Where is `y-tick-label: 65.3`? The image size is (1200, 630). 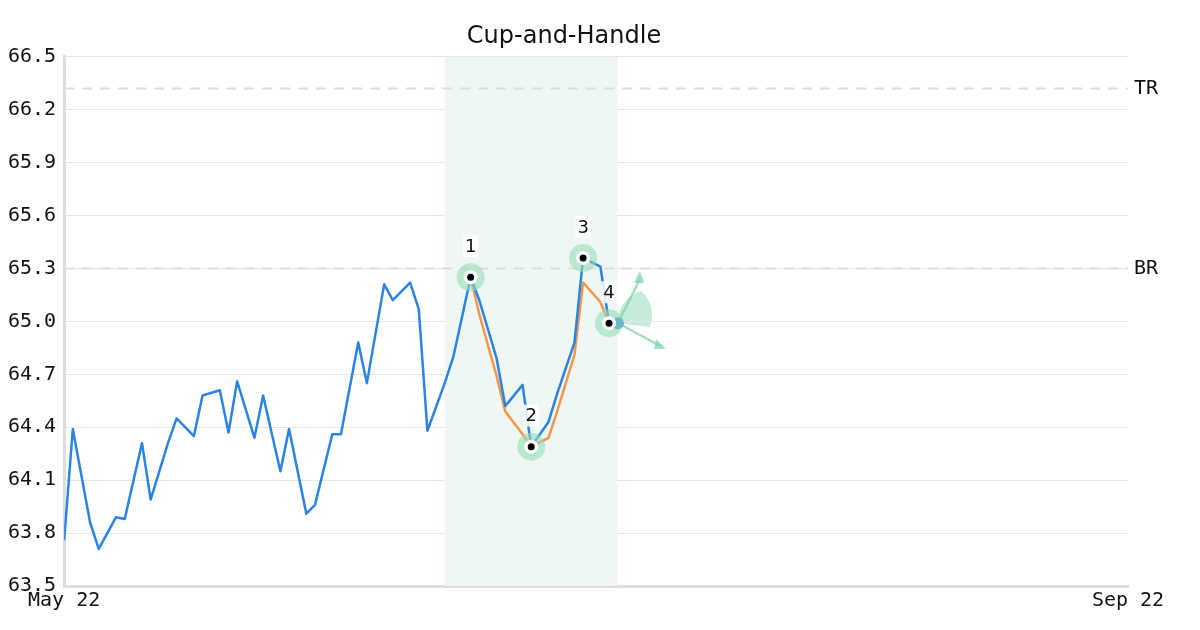
y-tick-label: 65.3 is located at coordinates (32, 266).